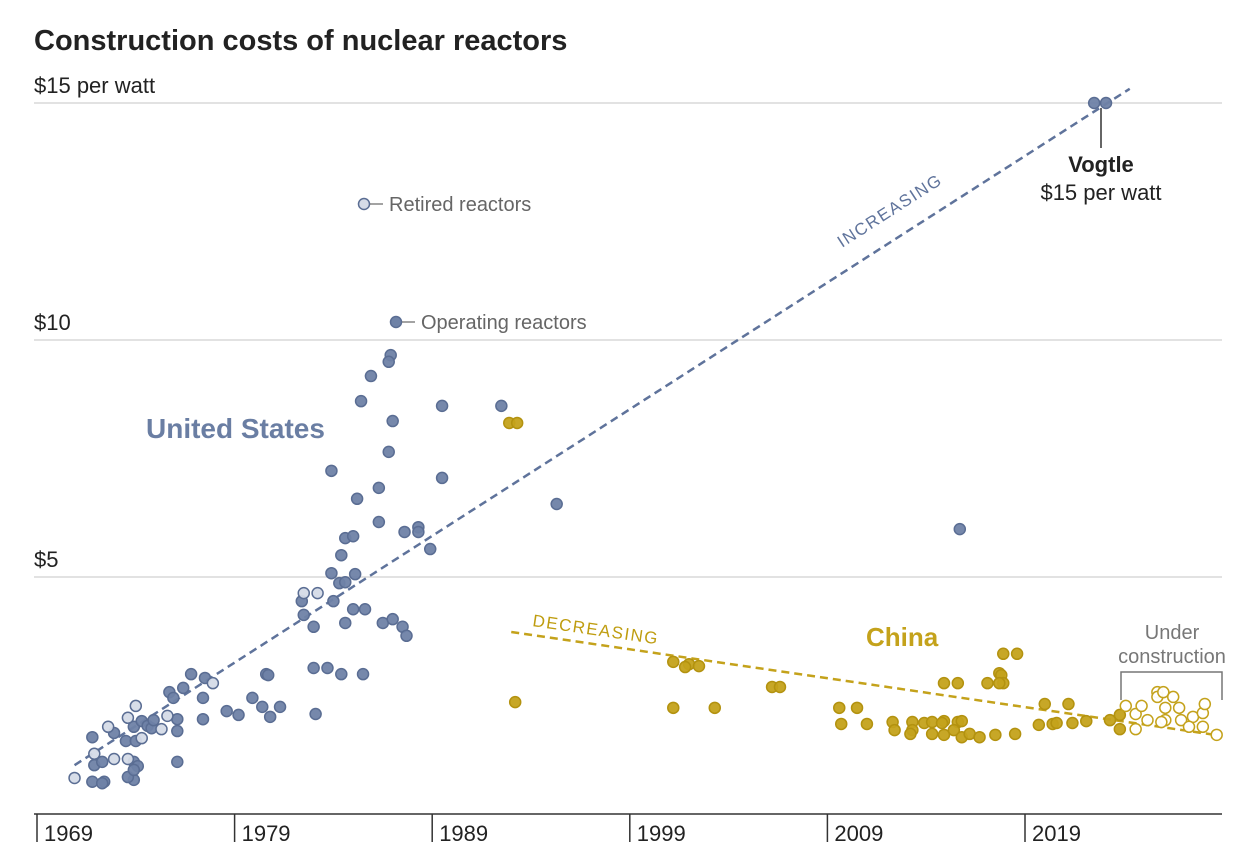 This screenshot has height=864, width=1260. I want to click on vogtle-label: Vogtle, so click(1101, 164).